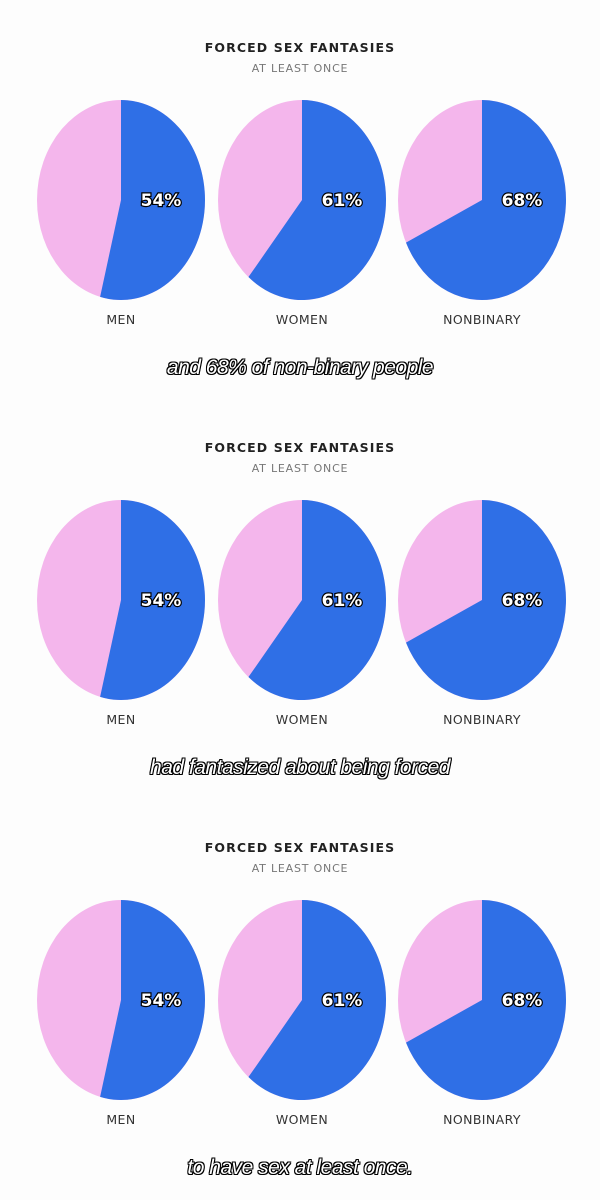  What do you see at coordinates (300, 767) in the screenshot?
I see `caption: had fantasized about being forced` at bounding box center [300, 767].